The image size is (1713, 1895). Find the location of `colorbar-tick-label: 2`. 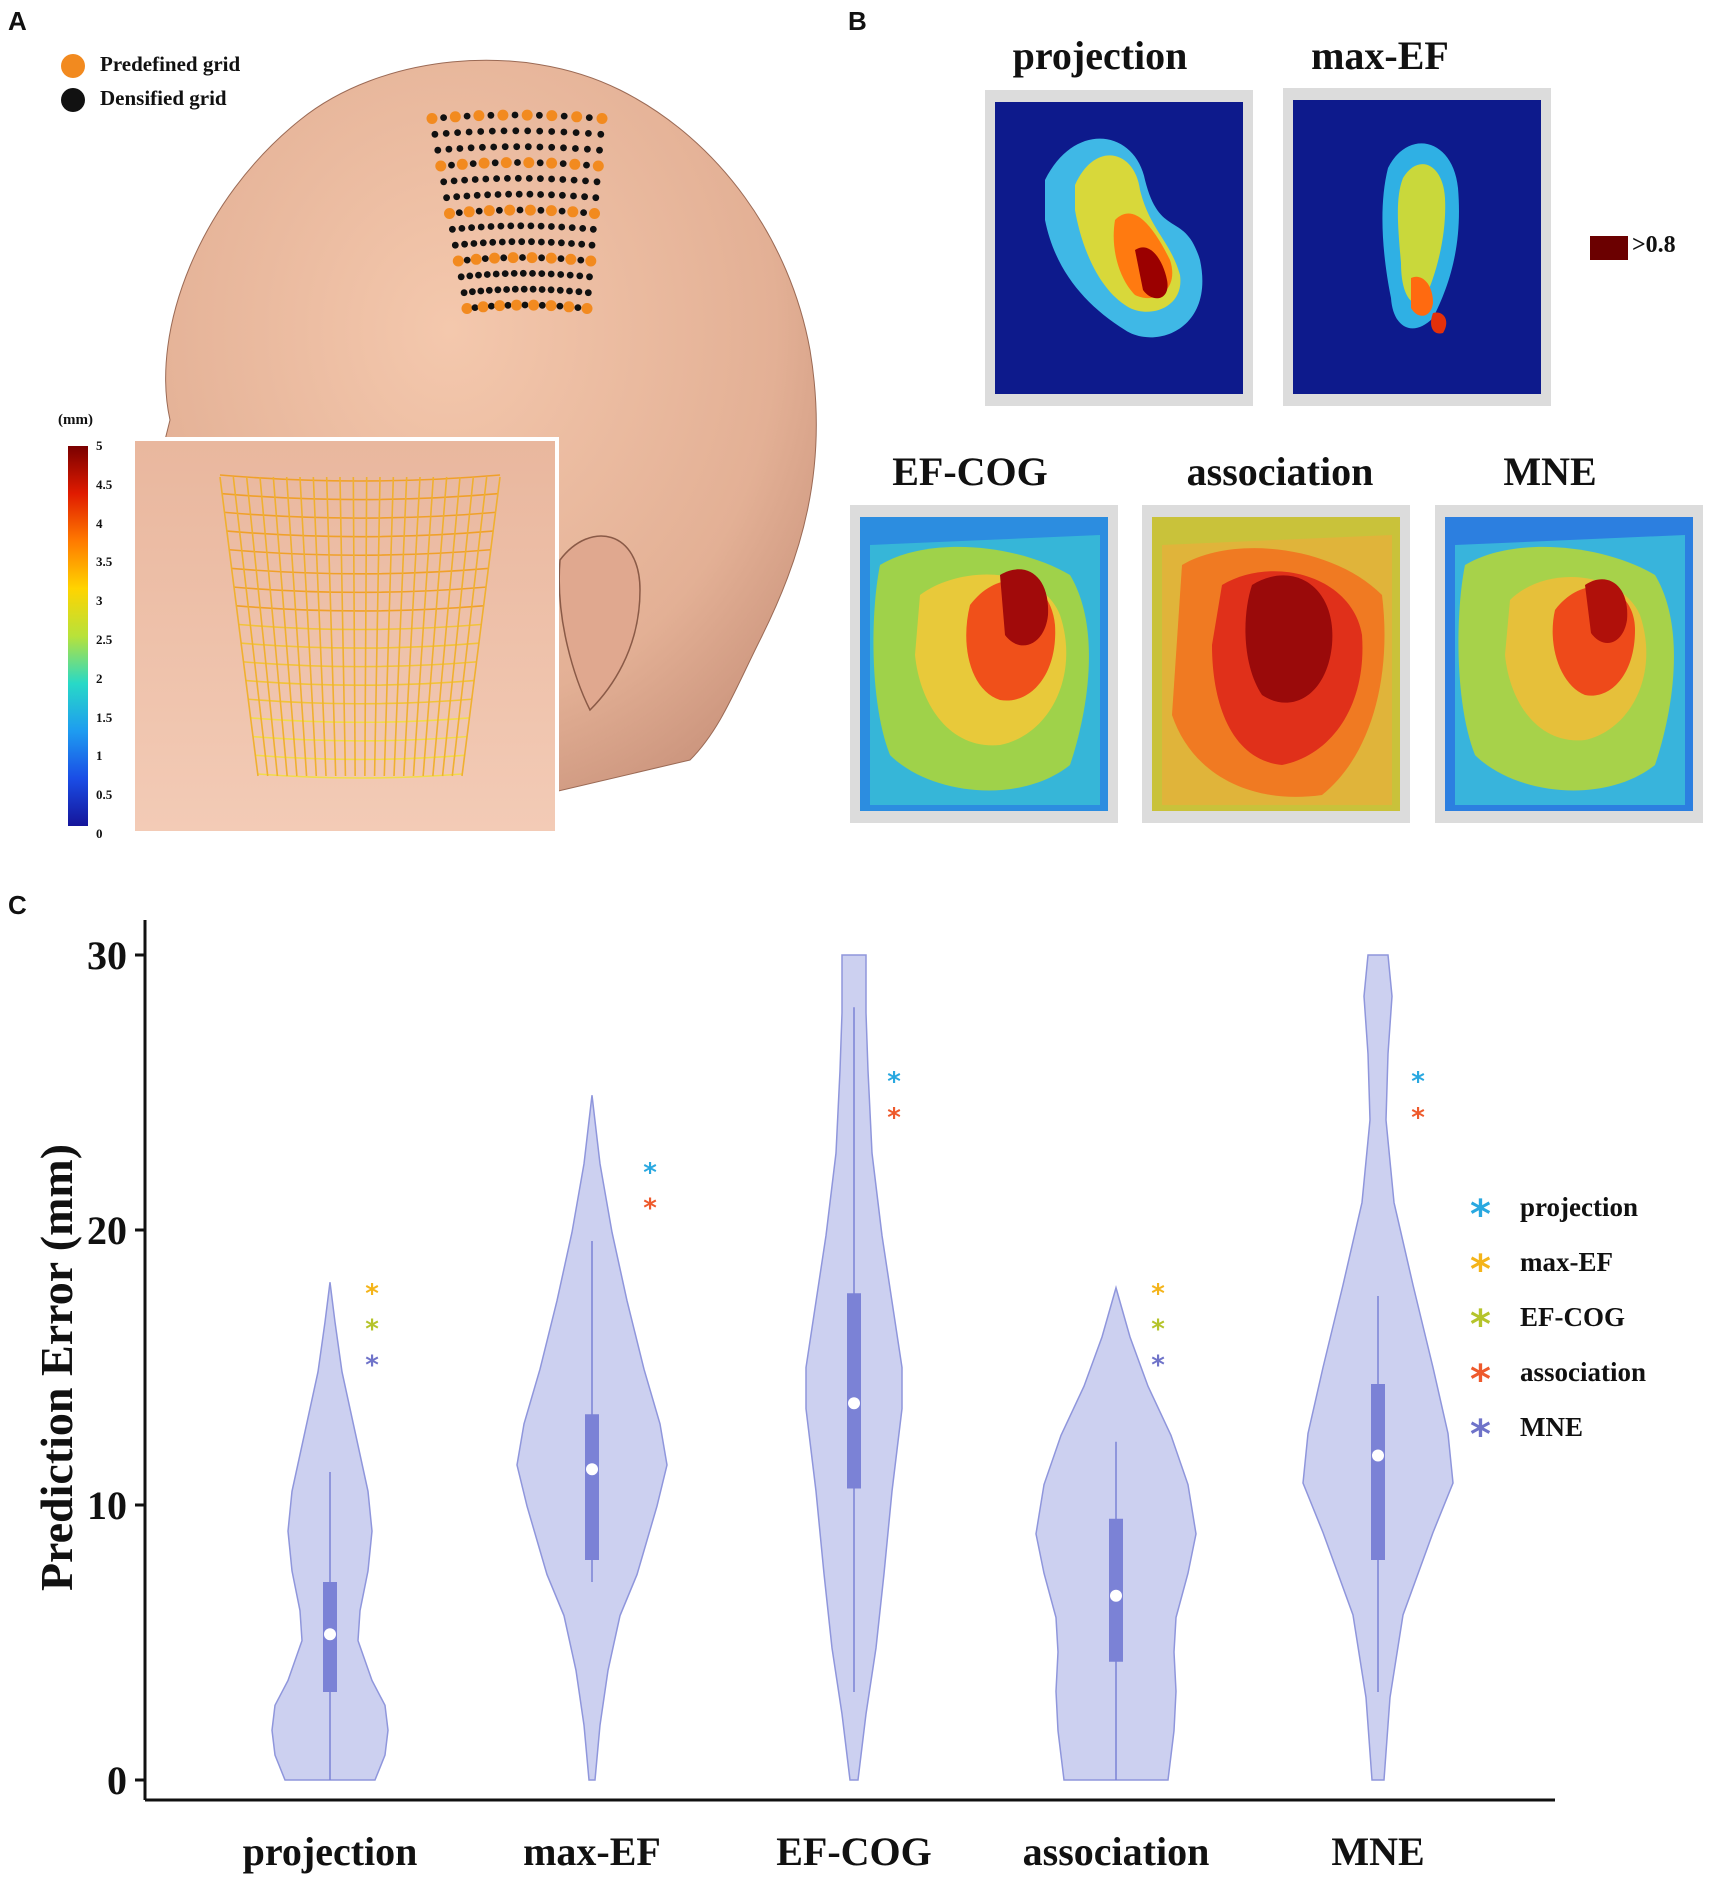

colorbar-tick-label: 2 is located at coordinates (99, 678).